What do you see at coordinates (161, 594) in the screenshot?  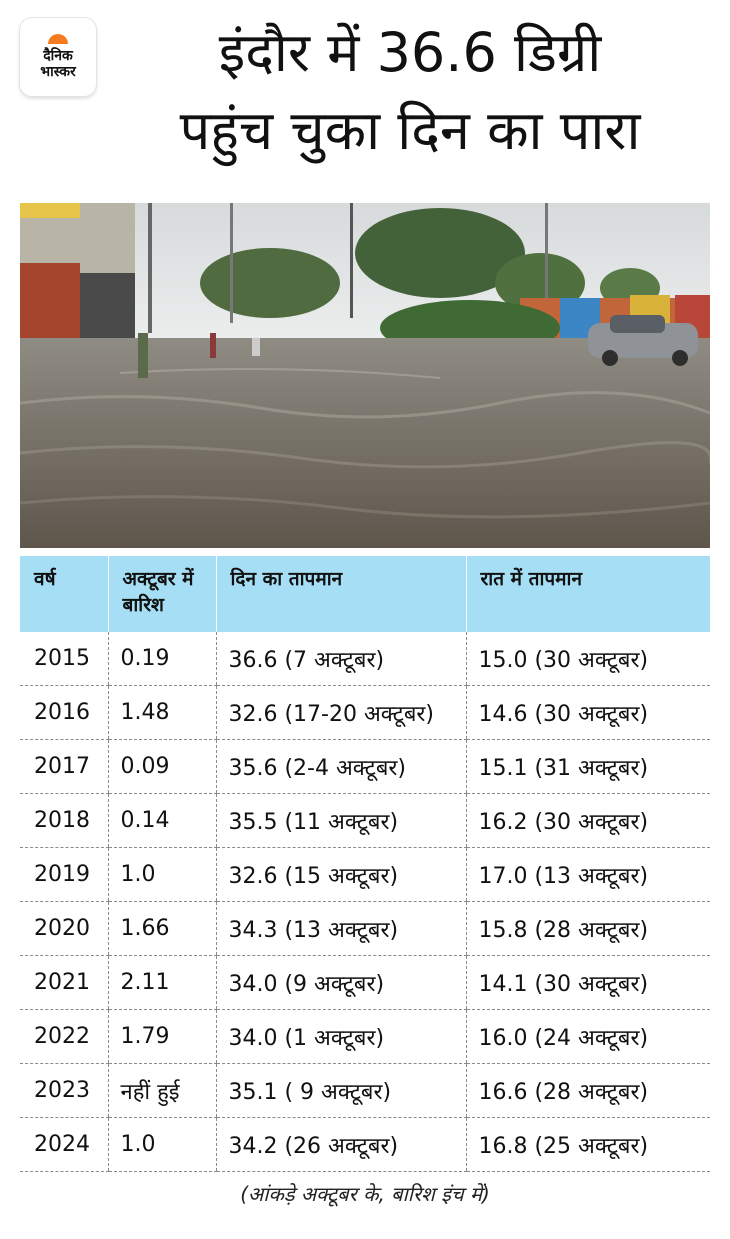 I see `header-rain: अक्टूबर में बारिश` at bounding box center [161, 594].